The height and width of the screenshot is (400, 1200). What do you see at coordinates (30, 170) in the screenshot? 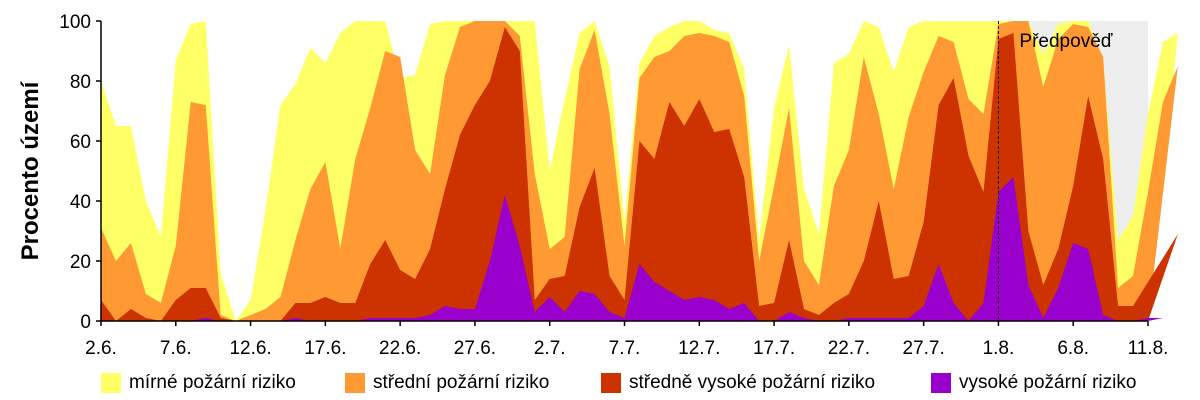
I see `y-axis-label: Procento území` at bounding box center [30, 170].